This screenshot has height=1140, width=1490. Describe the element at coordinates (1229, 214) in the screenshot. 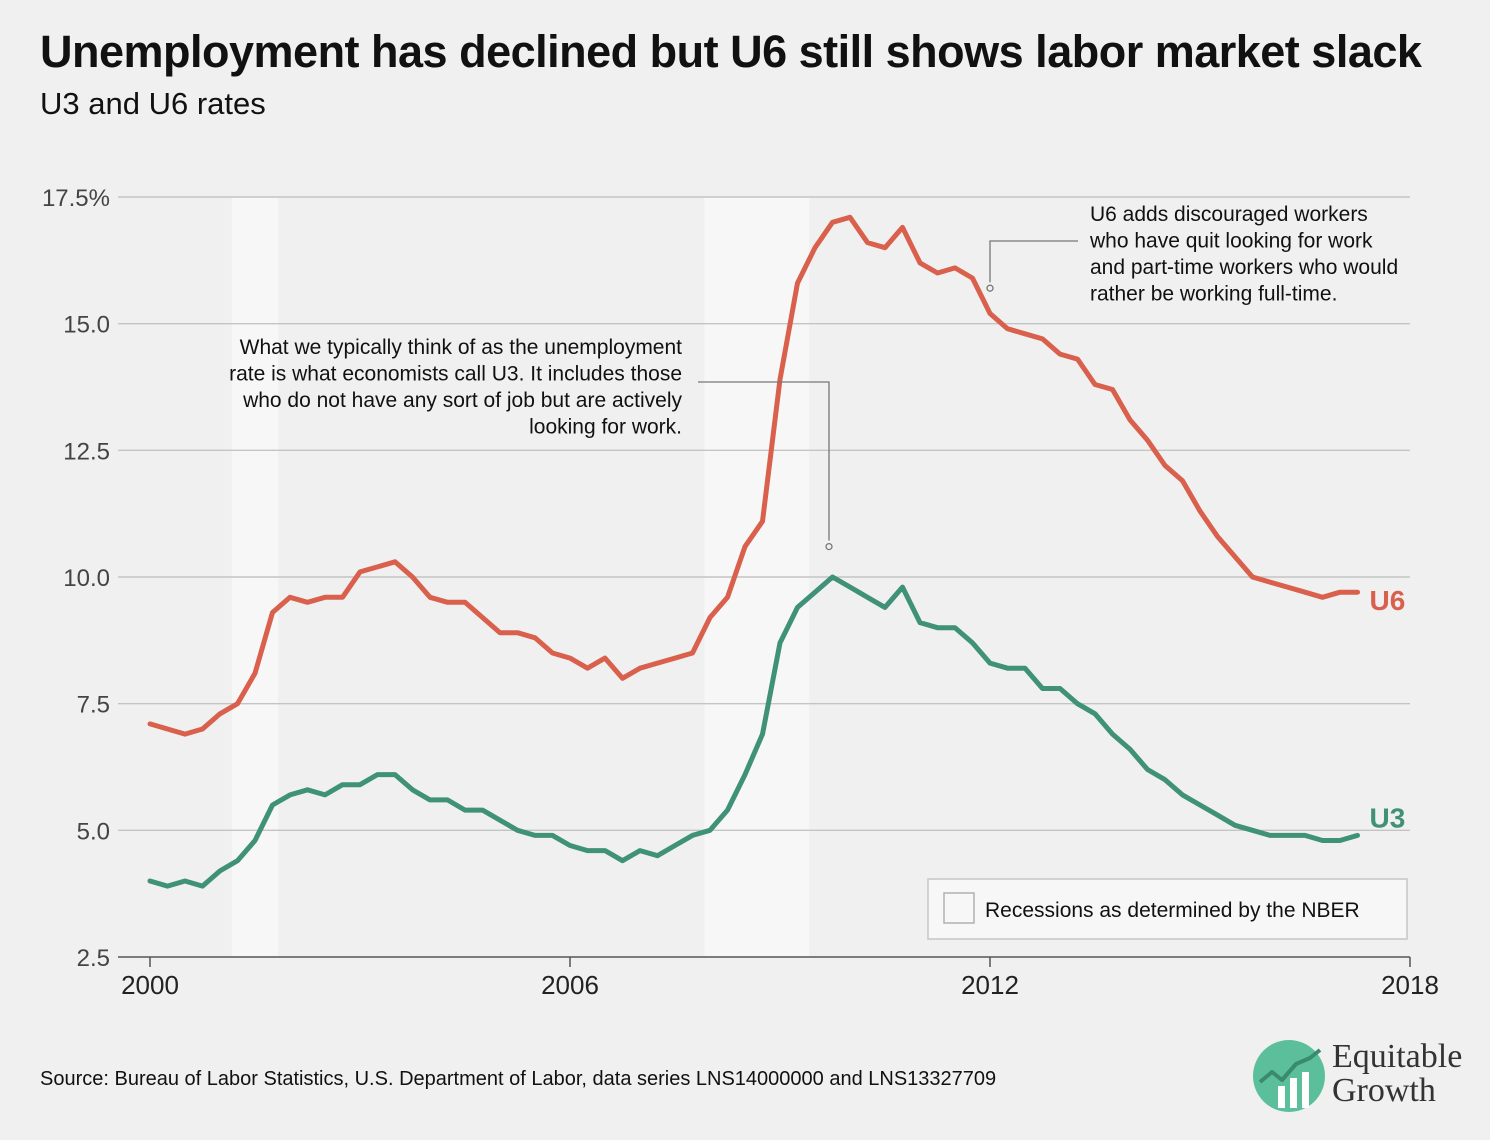

I see `annotation-u6-line: U6 adds discouraged workers` at that location.